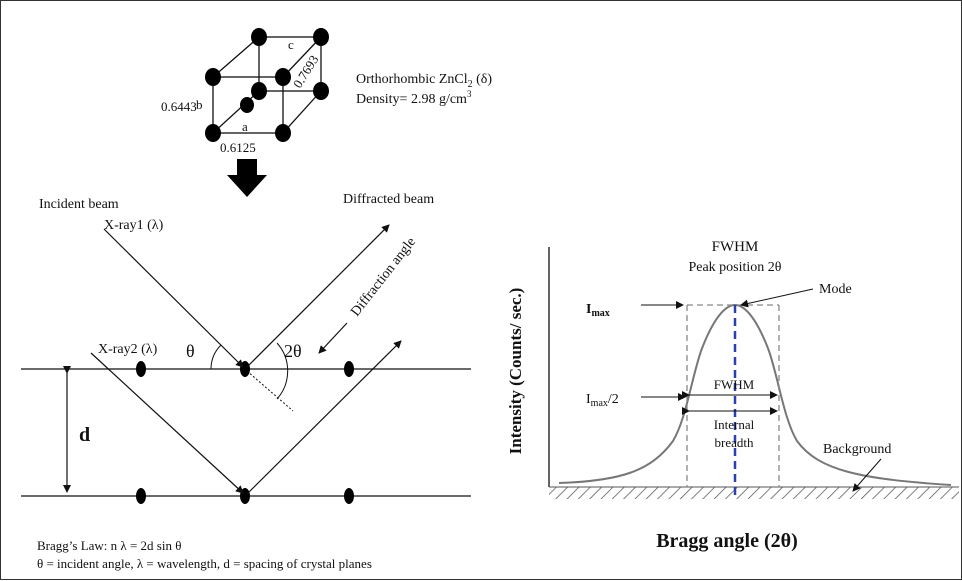 The image size is (962, 581). Describe the element at coordinates (598, 310) in the screenshot. I see `imax-label: Imax` at that location.